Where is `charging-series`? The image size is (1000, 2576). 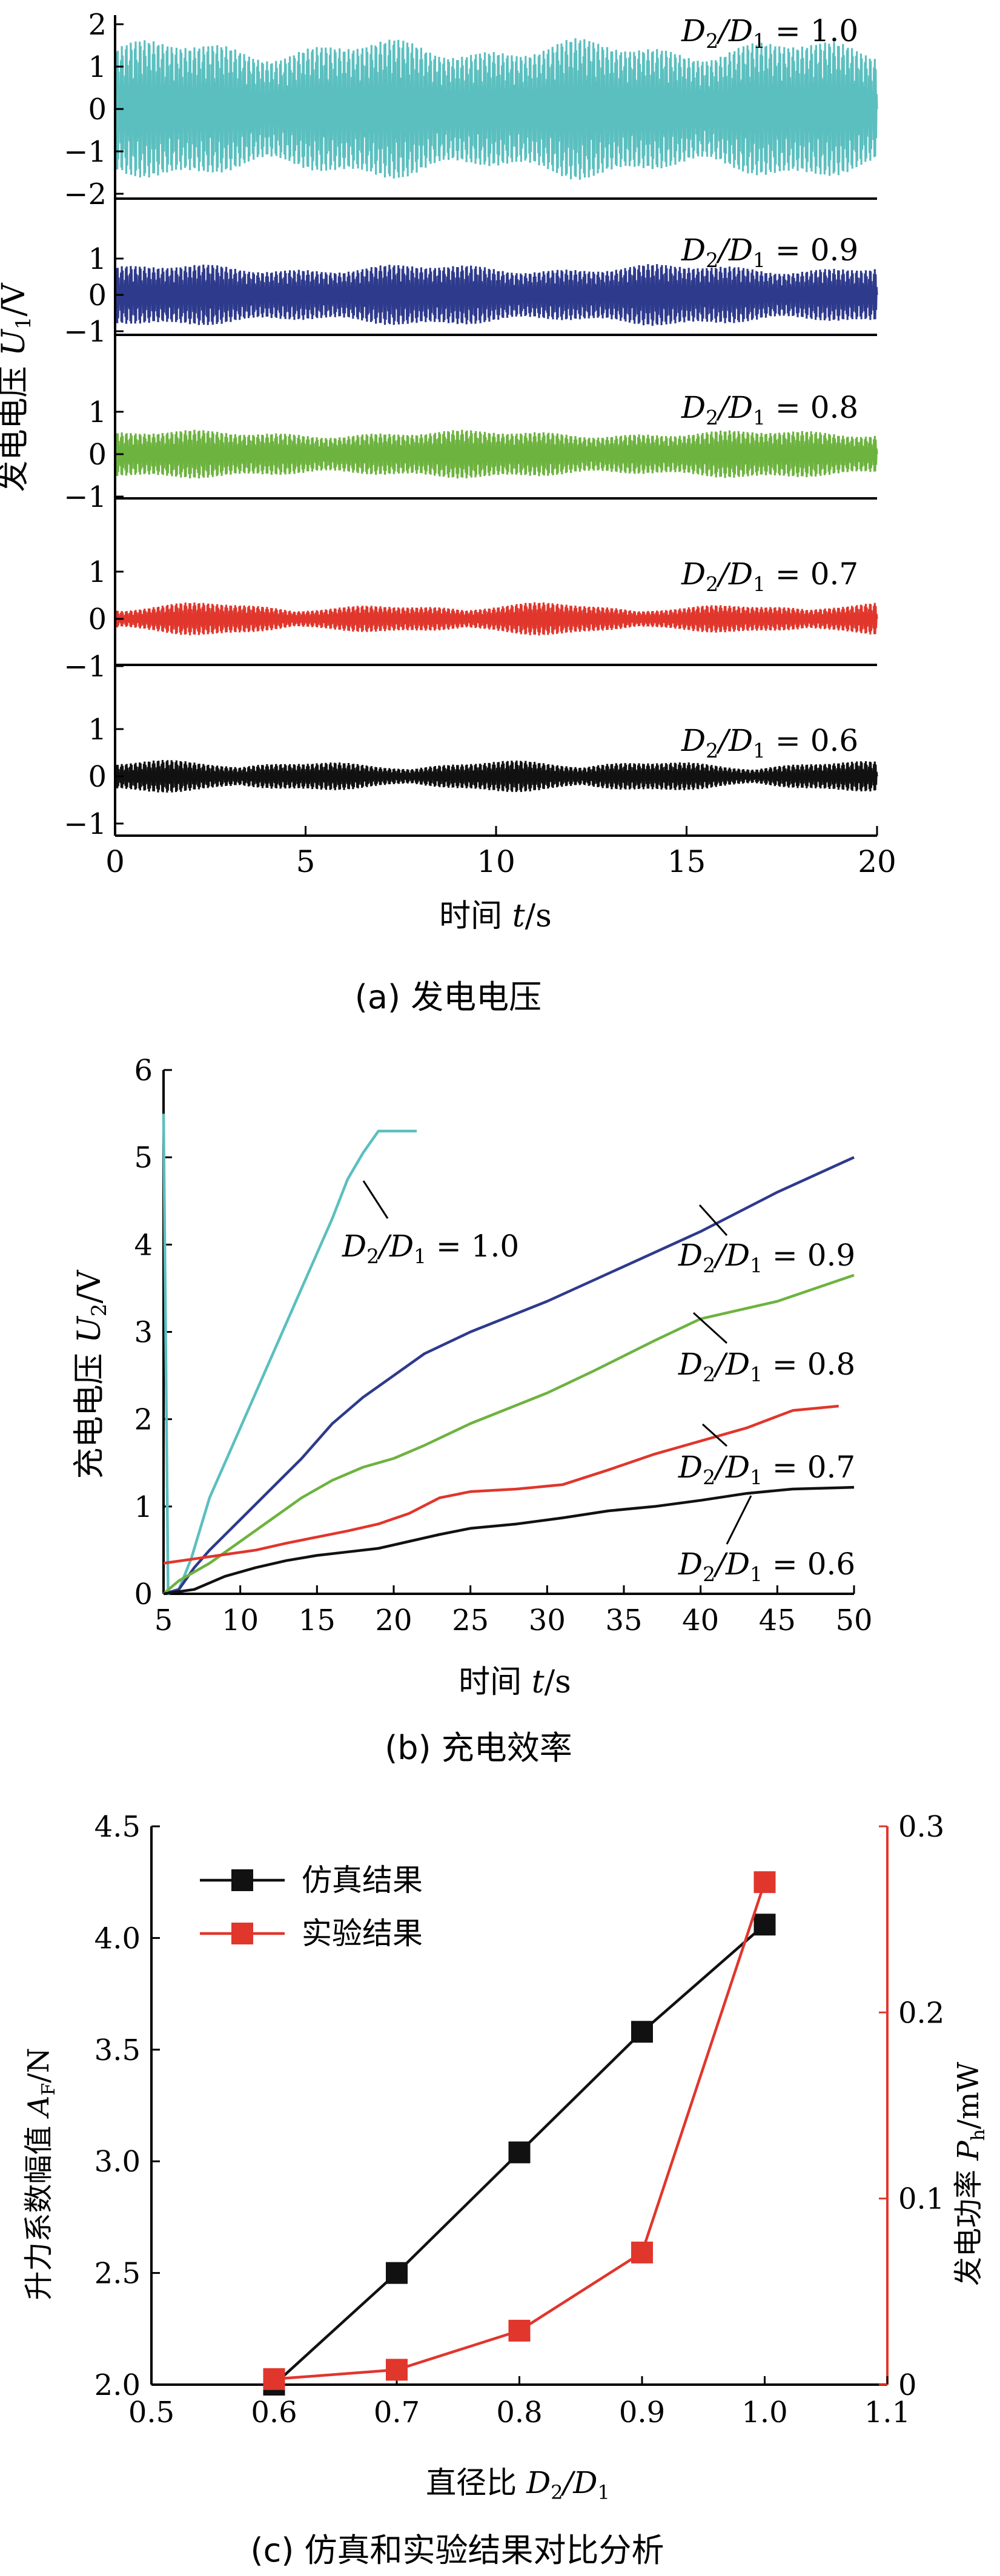 charging-series is located at coordinates (508, 1355).